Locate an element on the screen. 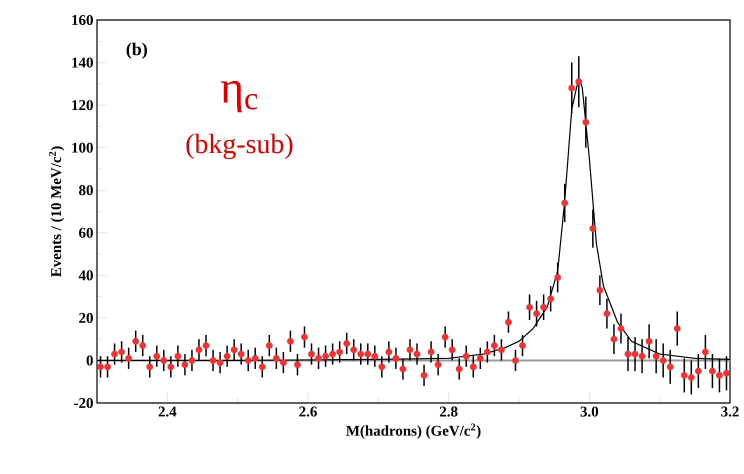 Image resolution: width=744 pixels, height=474 pixels. y-tick-label: 160 is located at coordinates (82, 20).